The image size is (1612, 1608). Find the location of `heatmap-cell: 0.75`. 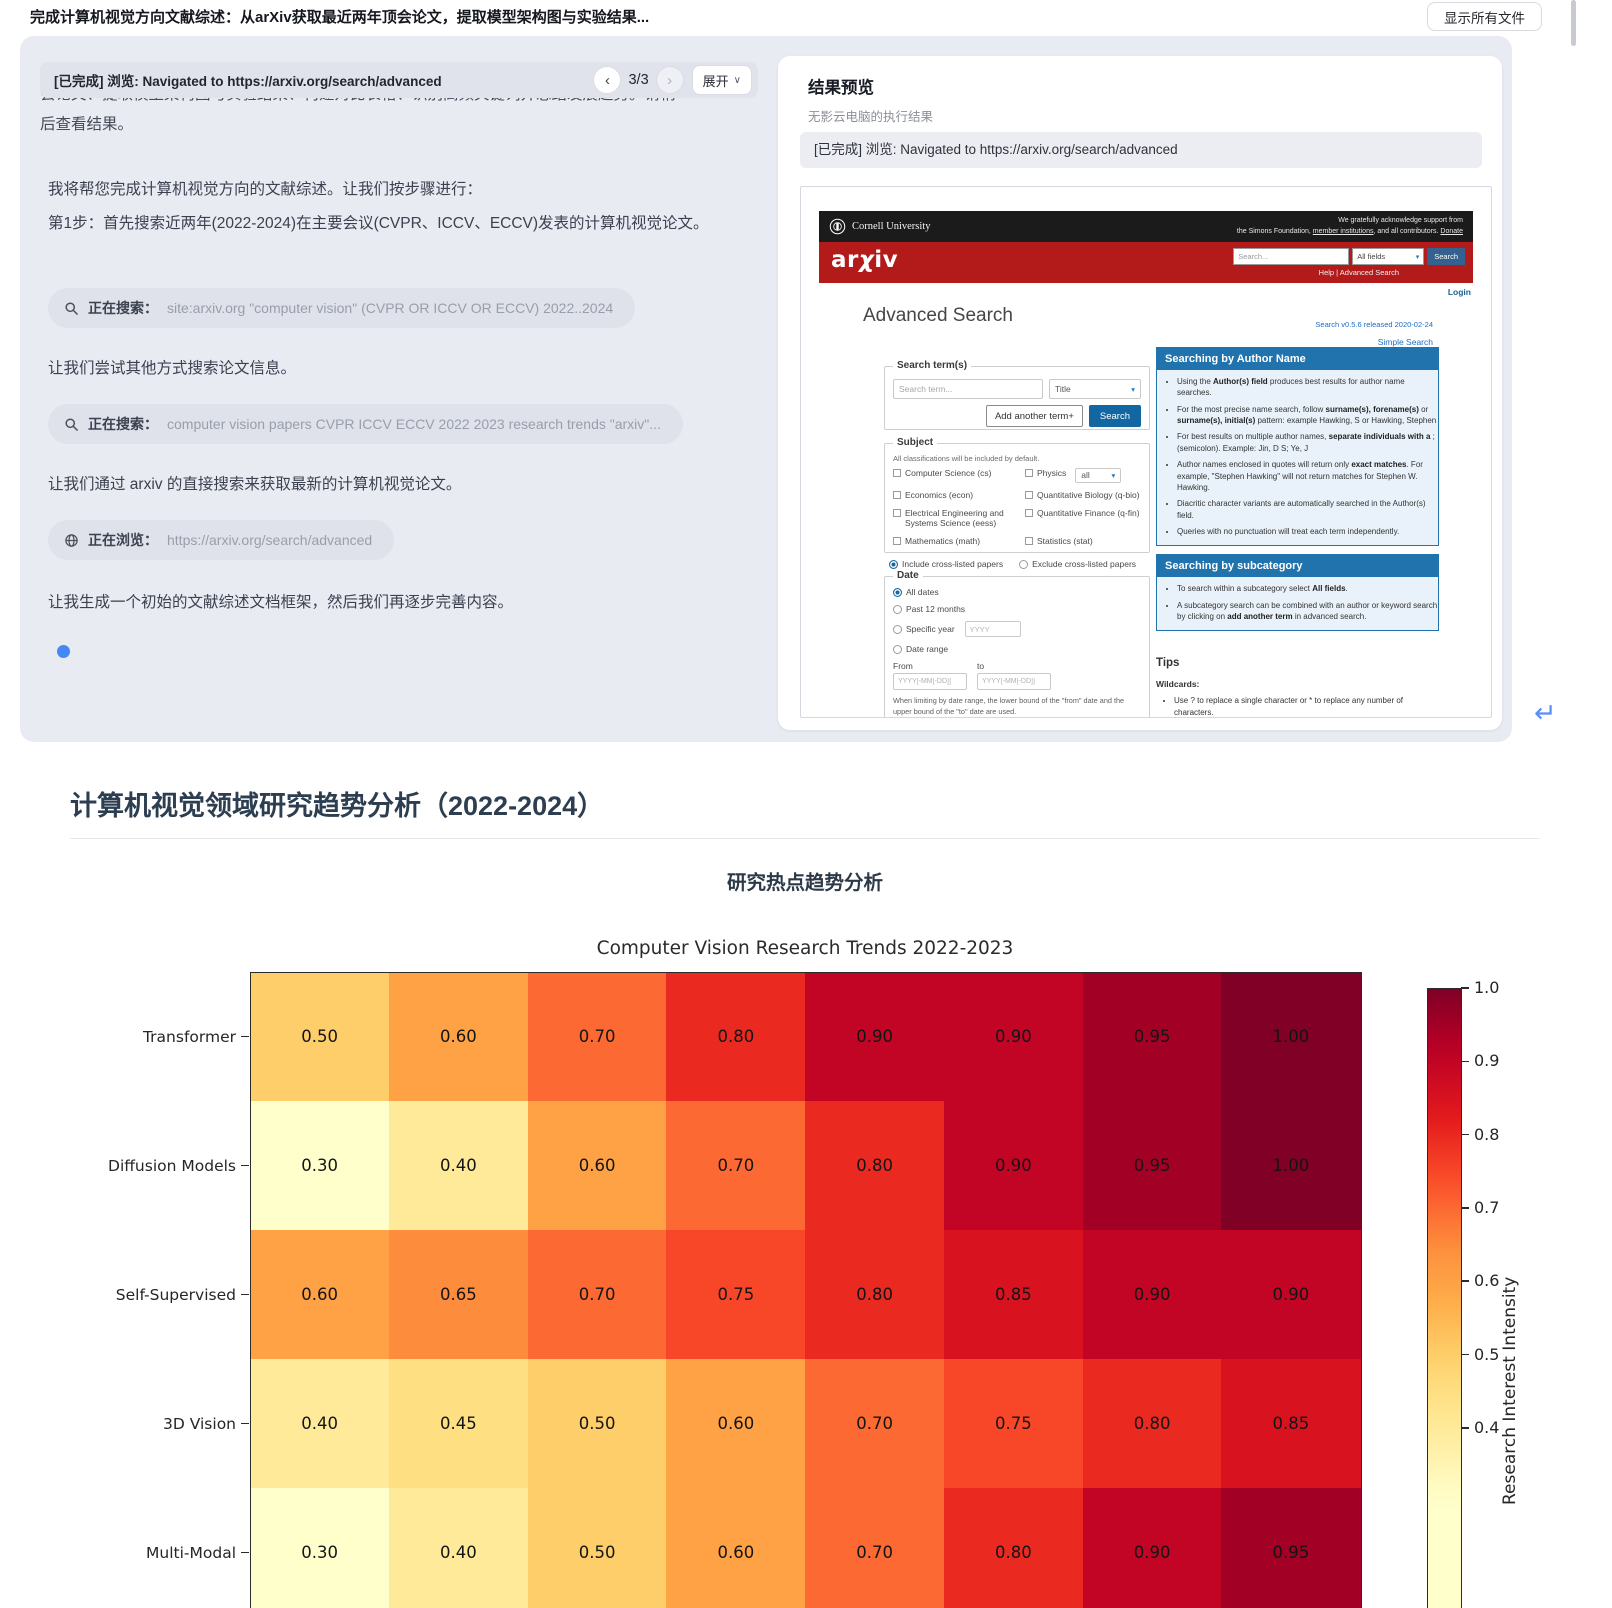

heatmap-cell: 0.75 is located at coordinates (736, 1295).